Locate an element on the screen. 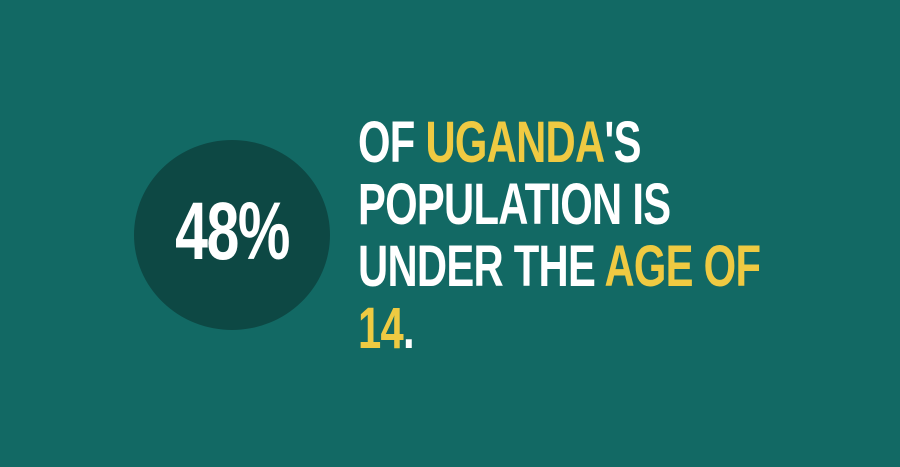  headline-text: OF is located at coordinates (392, 142).